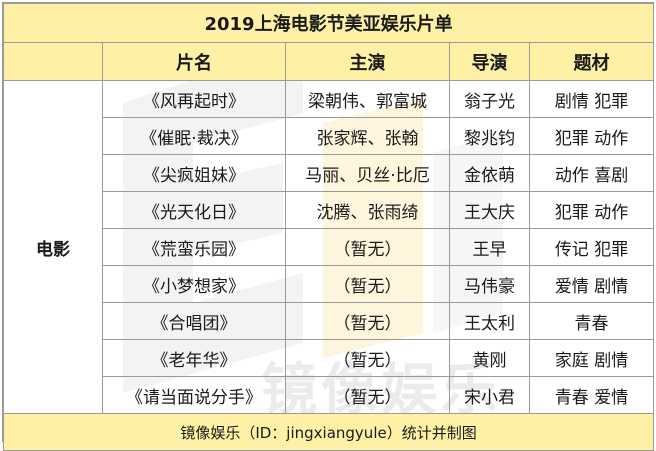  Describe the element at coordinates (194, 284) in the screenshot. I see `film-title: 《小梦想家》` at that location.